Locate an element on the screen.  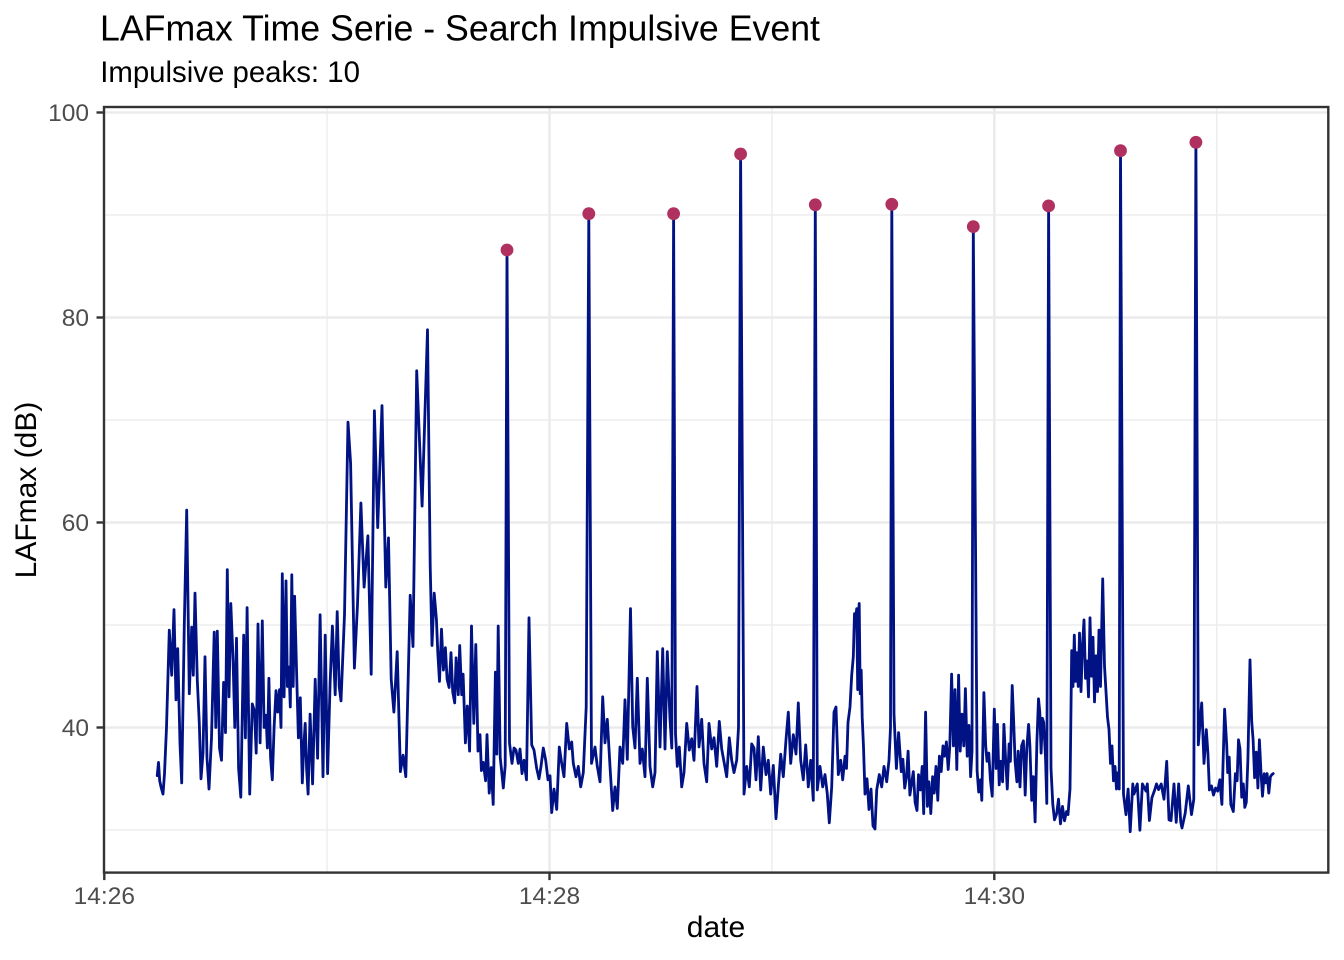
svg-text: 40 is located at coordinates (75, 728).